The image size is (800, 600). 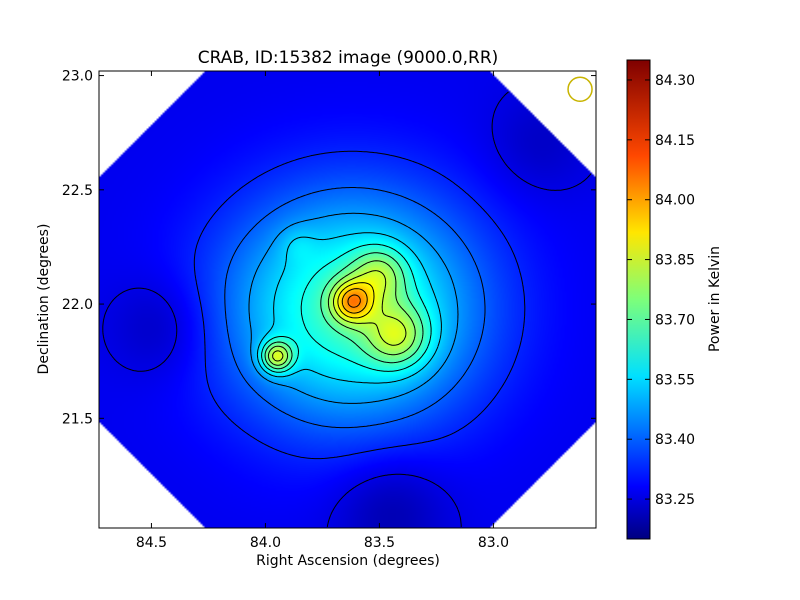 What do you see at coordinates (348, 561) in the screenshot?
I see `x-axis-label: Right Ascension (degrees)` at bounding box center [348, 561].